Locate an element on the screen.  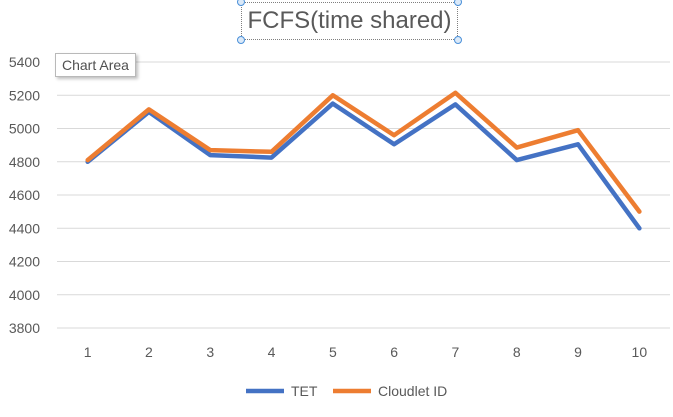
x-tick-label: 4 is located at coordinates (272, 352).